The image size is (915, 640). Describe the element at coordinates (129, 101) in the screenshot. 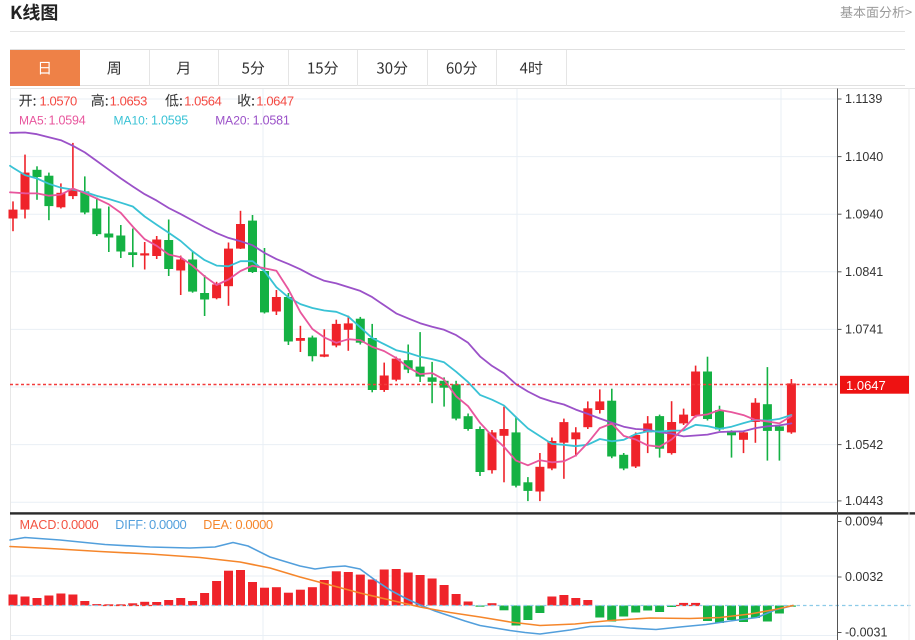

I see `svg-text: 1.0653` at that location.